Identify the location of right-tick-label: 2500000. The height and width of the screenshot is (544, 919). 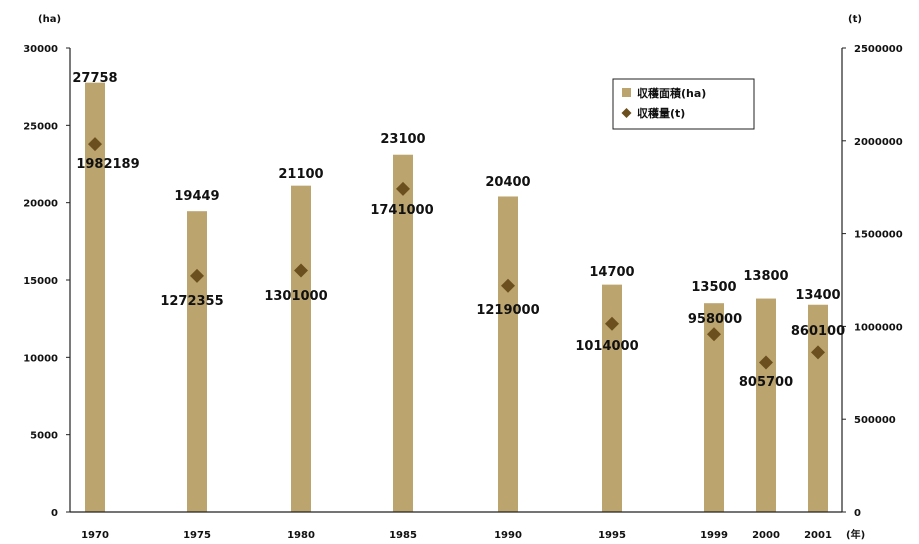
(878, 49).